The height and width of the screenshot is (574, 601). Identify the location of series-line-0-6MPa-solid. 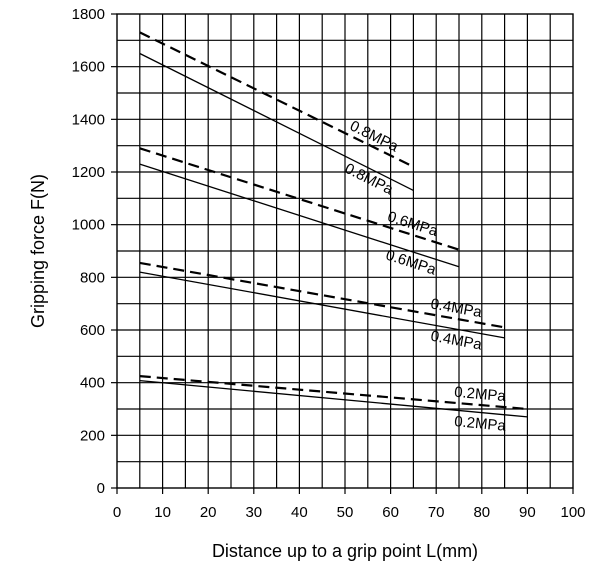
(299, 215).